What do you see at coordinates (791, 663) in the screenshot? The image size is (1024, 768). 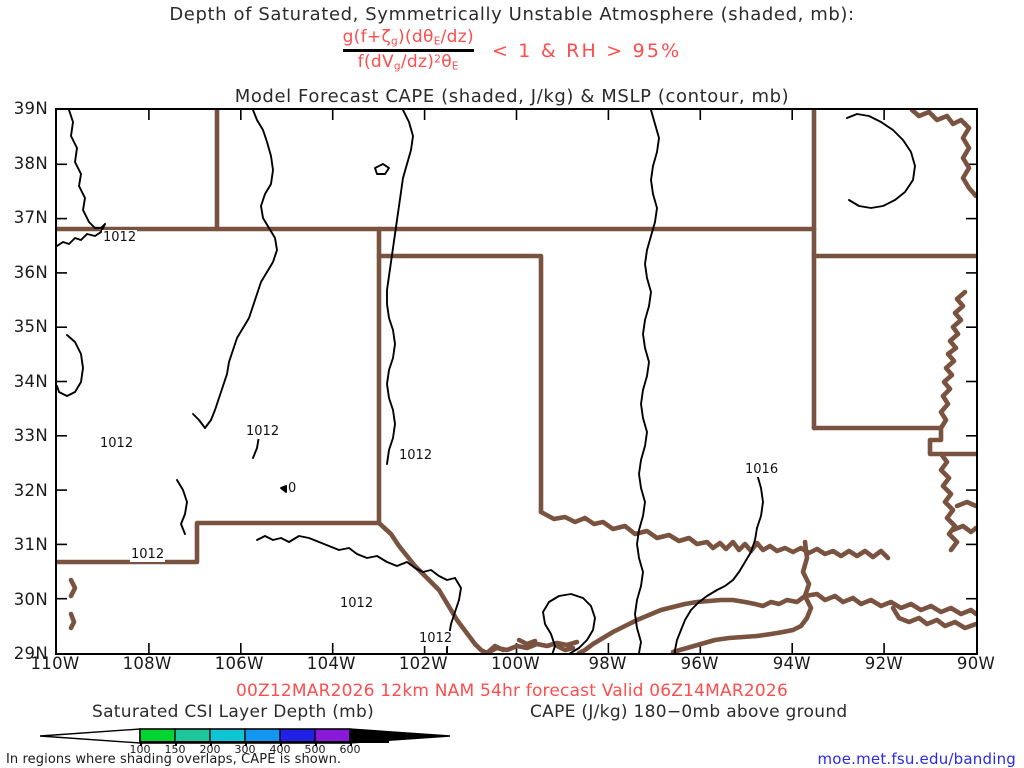 I see `lon-tick-label: 94W` at bounding box center [791, 663].